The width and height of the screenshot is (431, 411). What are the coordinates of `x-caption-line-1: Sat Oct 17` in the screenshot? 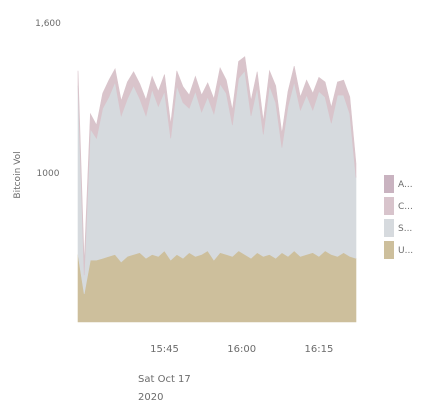 It's located at (164, 379).